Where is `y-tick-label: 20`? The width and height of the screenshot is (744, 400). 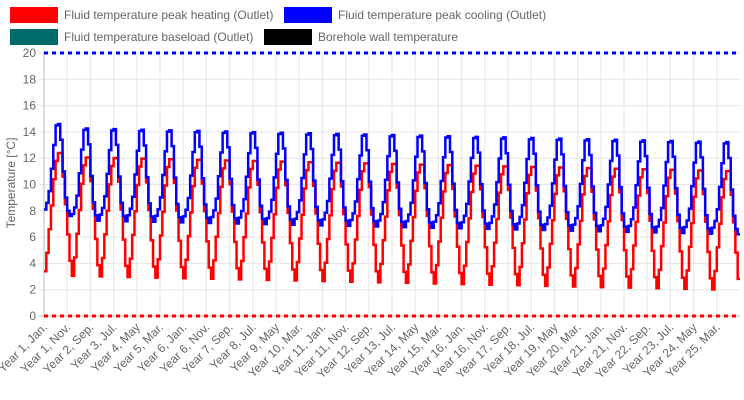 y-tick-label: 20 is located at coordinates (30, 53).